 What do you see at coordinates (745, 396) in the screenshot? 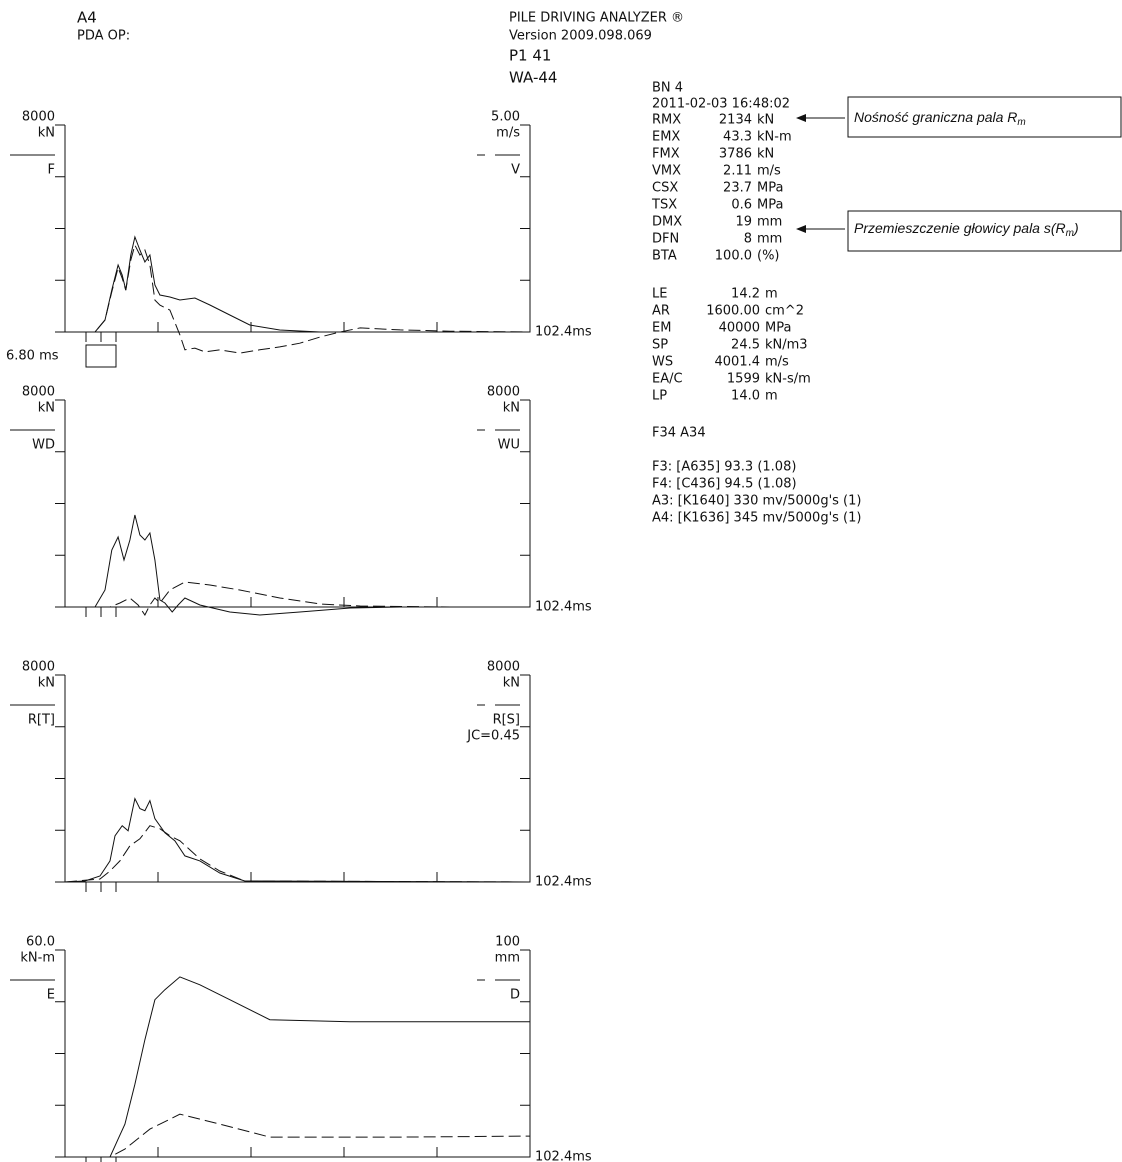
I see `info-value: 14.0` at bounding box center [745, 396].